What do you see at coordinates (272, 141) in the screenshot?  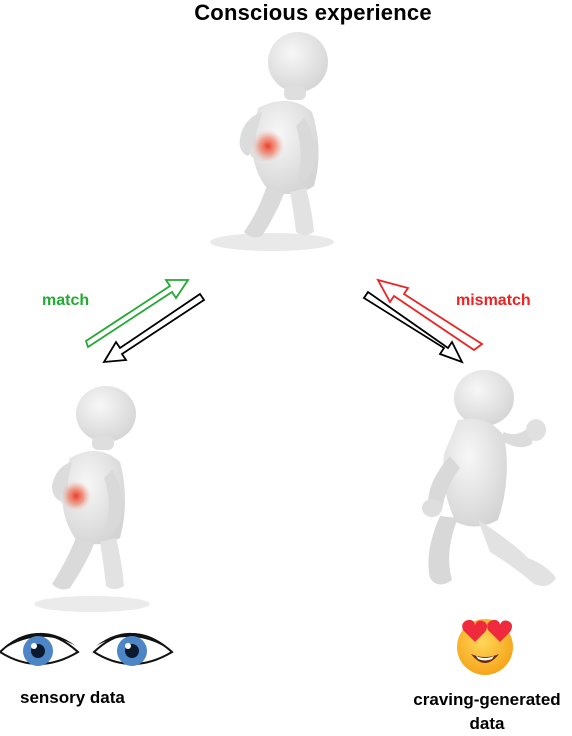 I see `top-figure-in-pain` at bounding box center [272, 141].